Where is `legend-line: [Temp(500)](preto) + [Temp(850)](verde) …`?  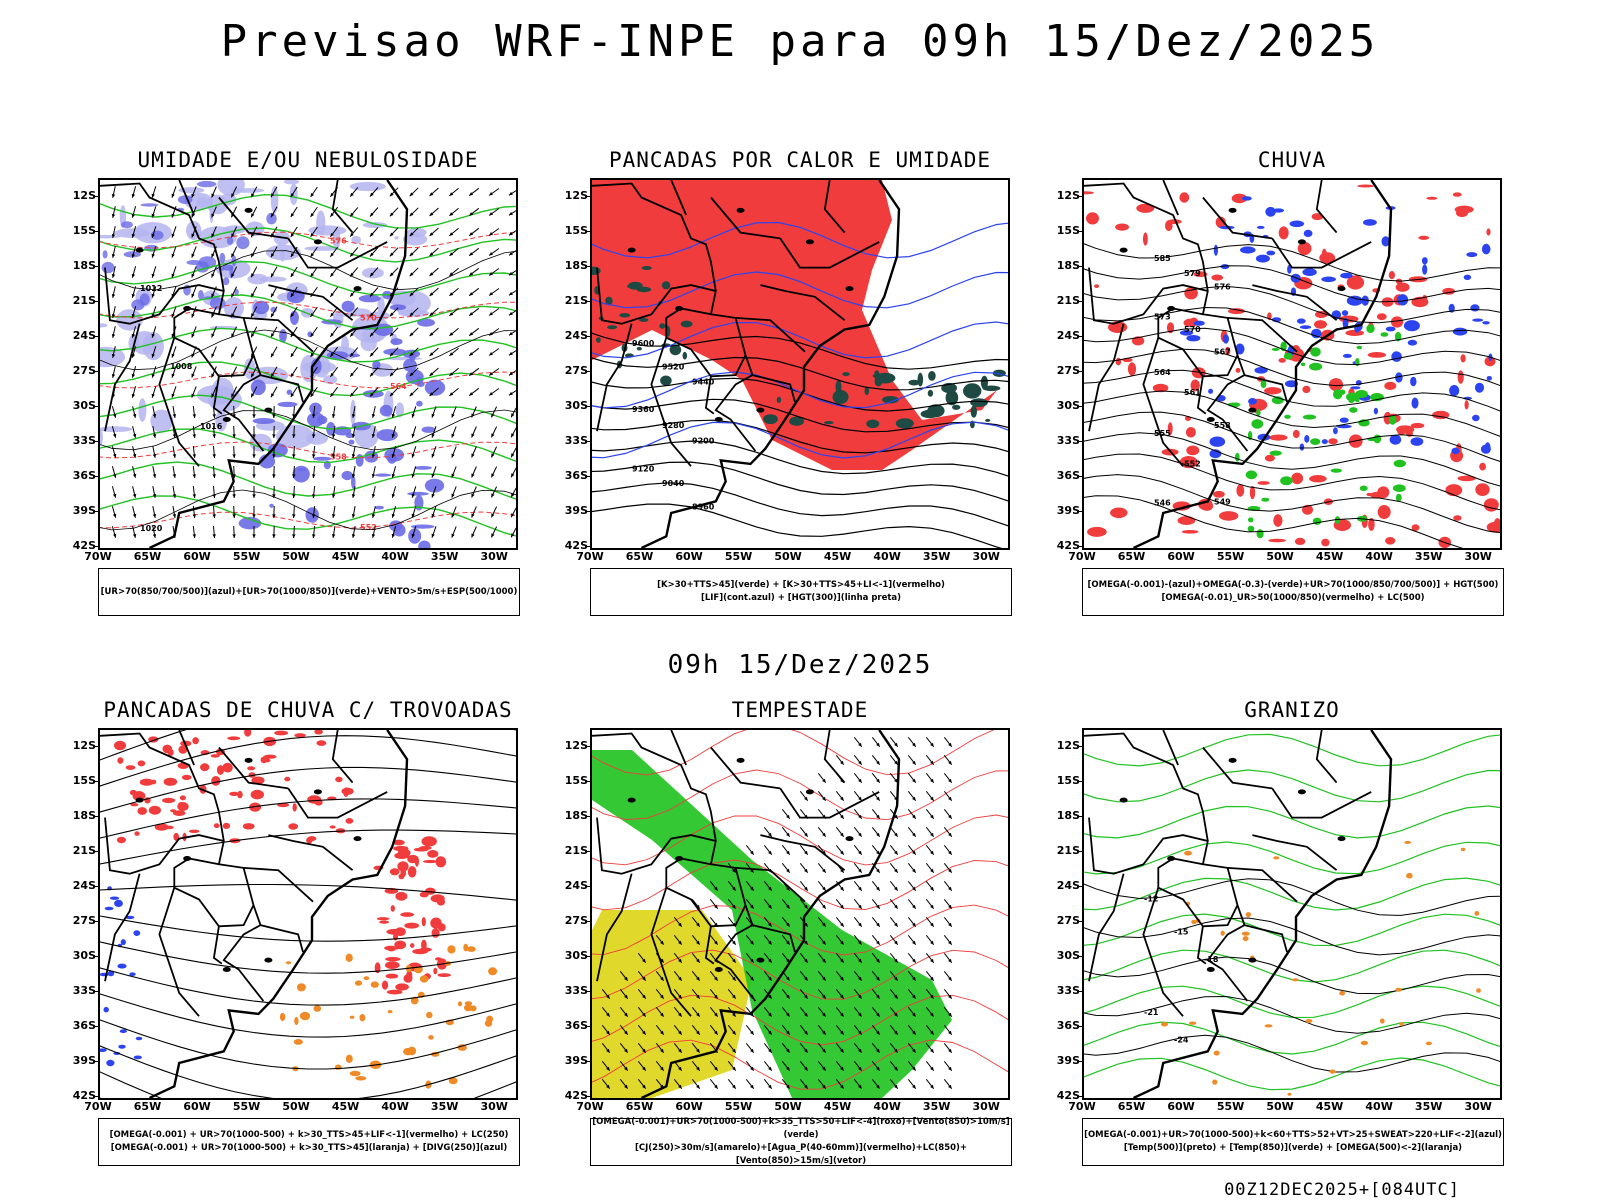 legend-line: [Temp(500)](preto) + [Temp(850)](verde) … is located at coordinates (1293, 1148).